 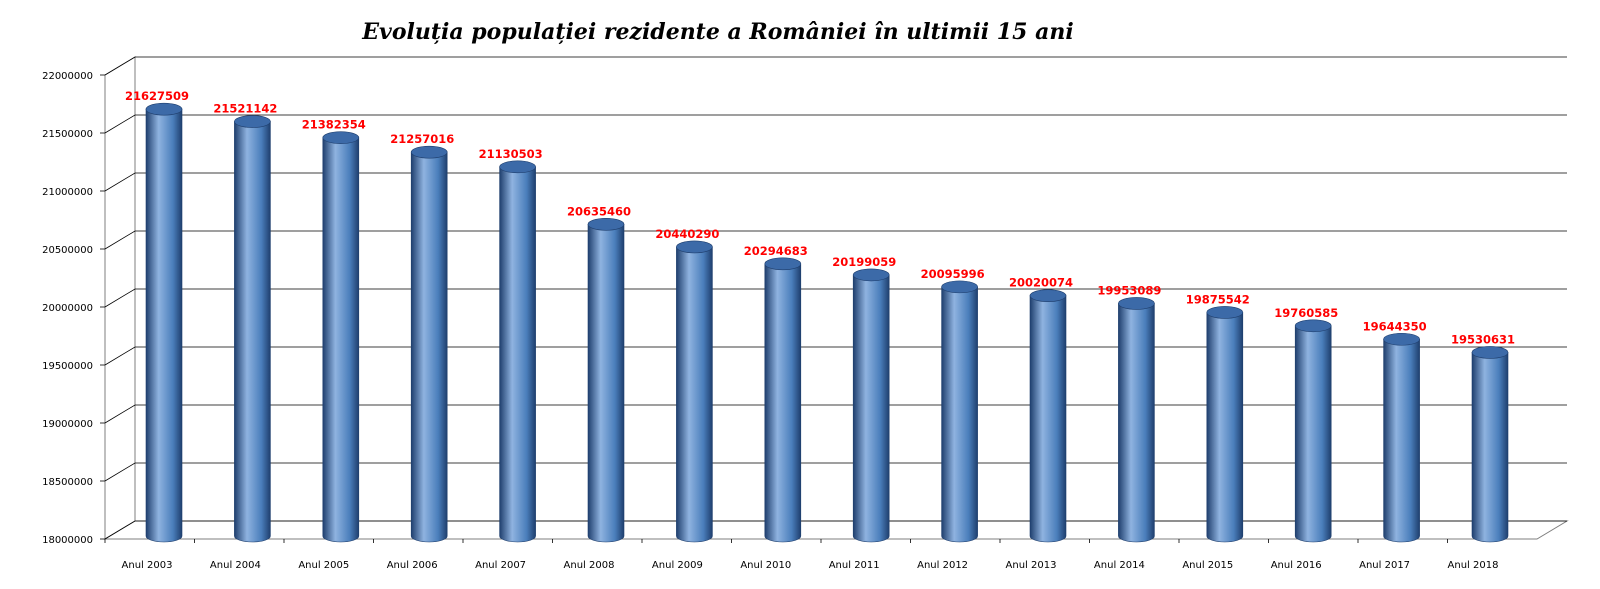 I want to click on category-label: Anul 2008, so click(x=589, y=565).